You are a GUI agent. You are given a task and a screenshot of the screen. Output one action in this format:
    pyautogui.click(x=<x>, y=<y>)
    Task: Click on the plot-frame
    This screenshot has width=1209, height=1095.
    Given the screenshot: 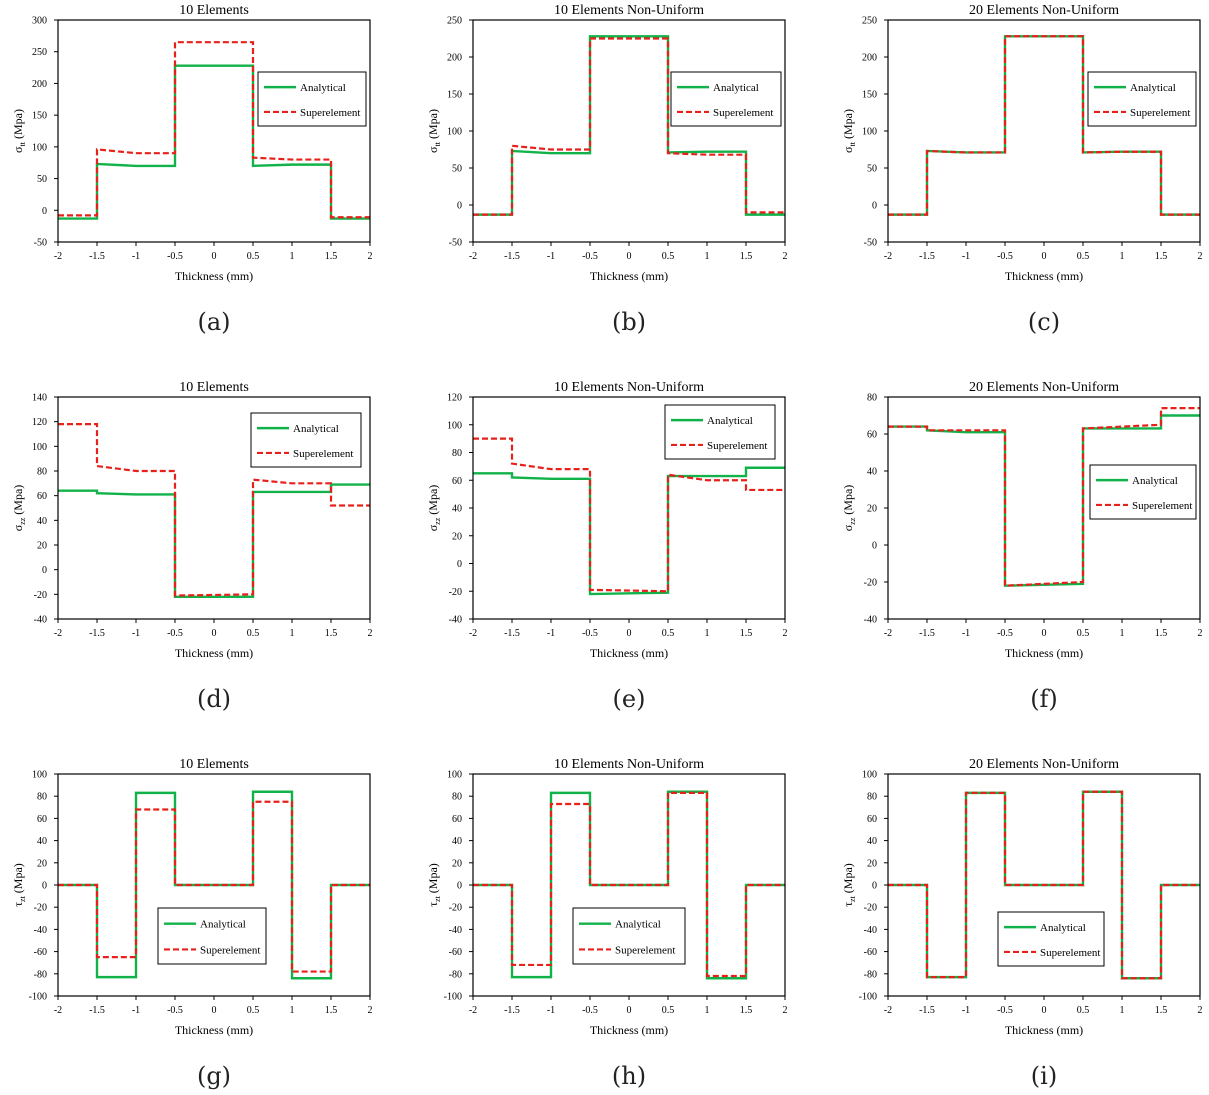 What is the action you would take?
    pyautogui.click(x=1044, y=131)
    